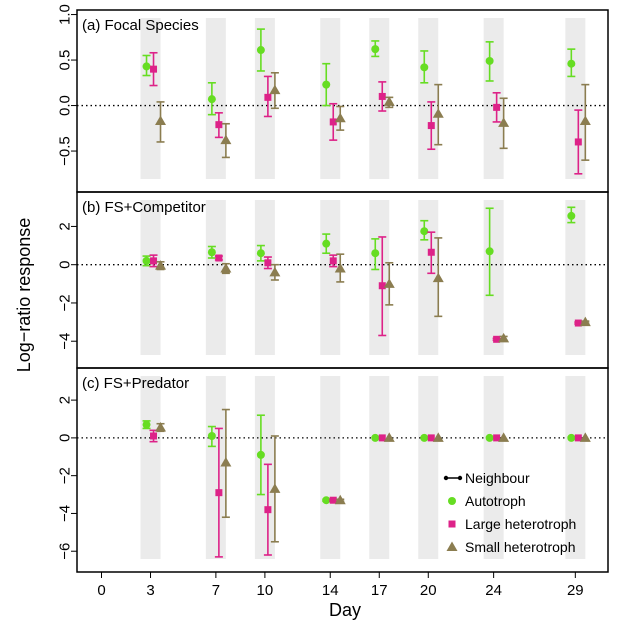 The image size is (620, 633). I want to click on x-tick-label: 3, so click(150, 590).